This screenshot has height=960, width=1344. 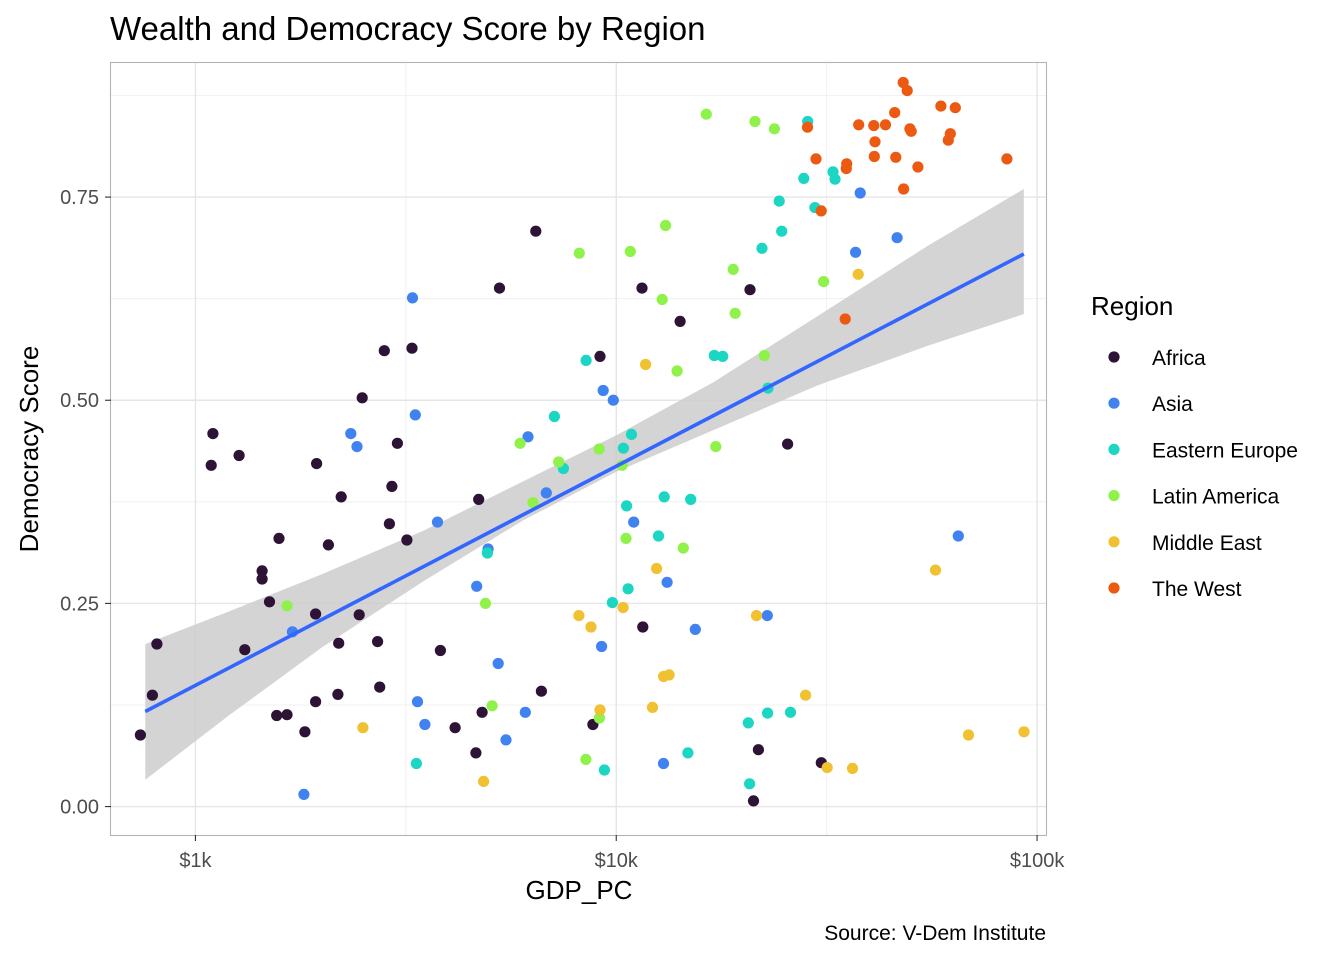 What do you see at coordinates (1114, 588) in the screenshot?
I see `legend-key-the-west` at bounding box center [1114, 588].